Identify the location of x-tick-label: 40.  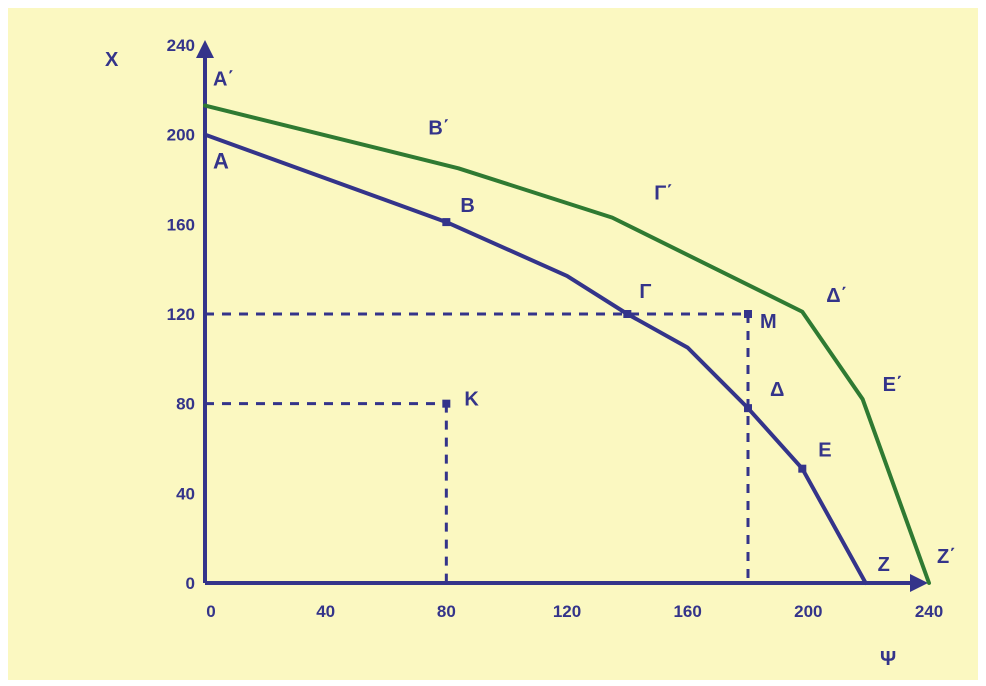
(325, 611).